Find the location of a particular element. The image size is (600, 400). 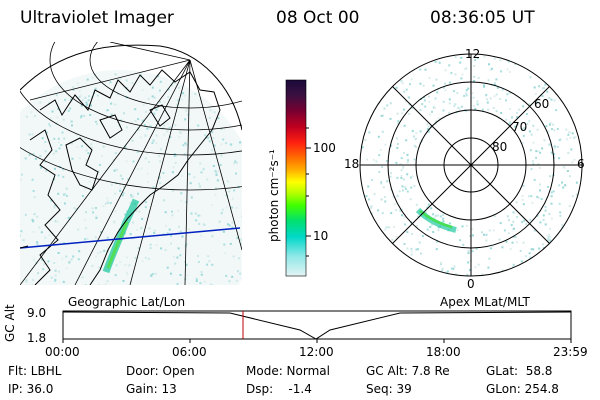

geo-map-caption: Geographic Lat/Lon is located at coordinates (127, 302).